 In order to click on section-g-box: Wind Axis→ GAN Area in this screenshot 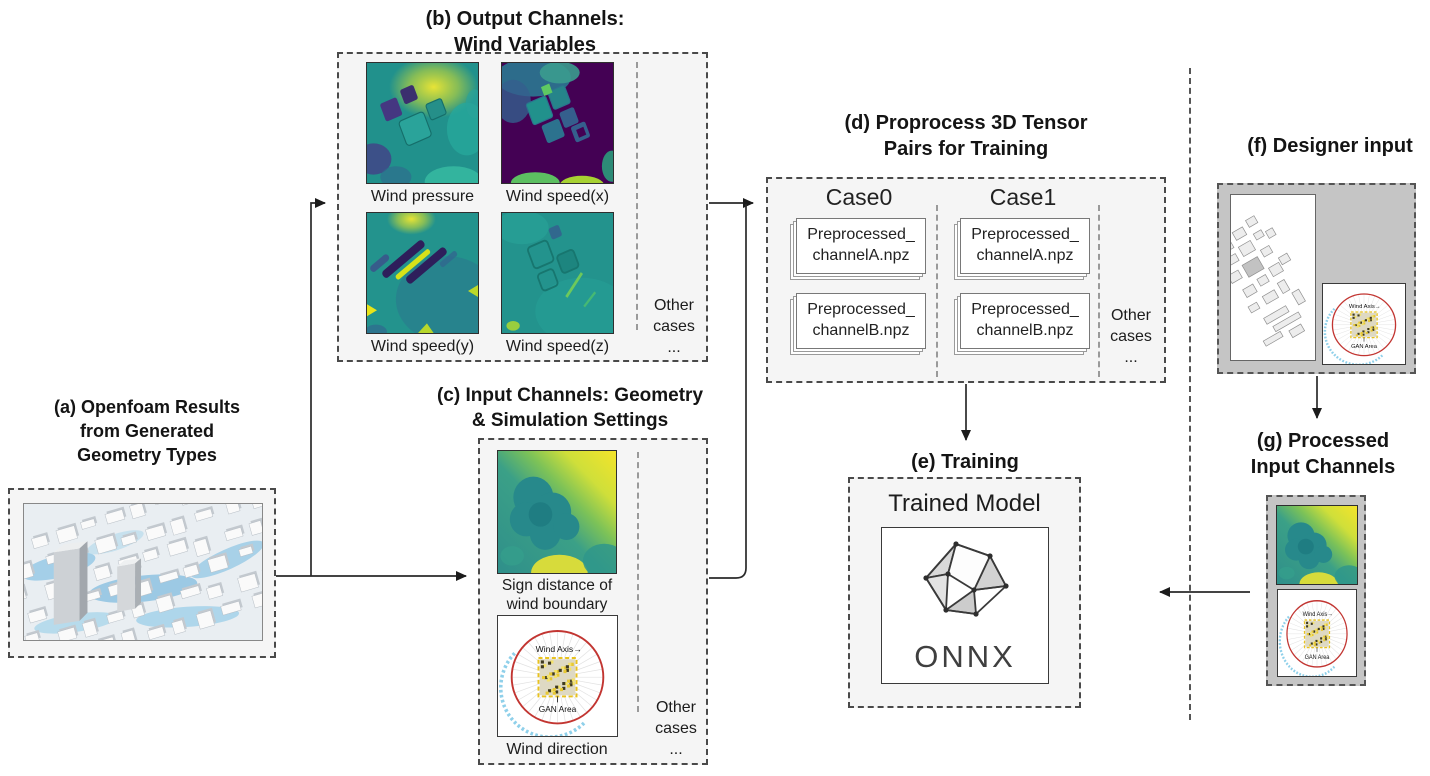, I will do `click(1316, 590)`.